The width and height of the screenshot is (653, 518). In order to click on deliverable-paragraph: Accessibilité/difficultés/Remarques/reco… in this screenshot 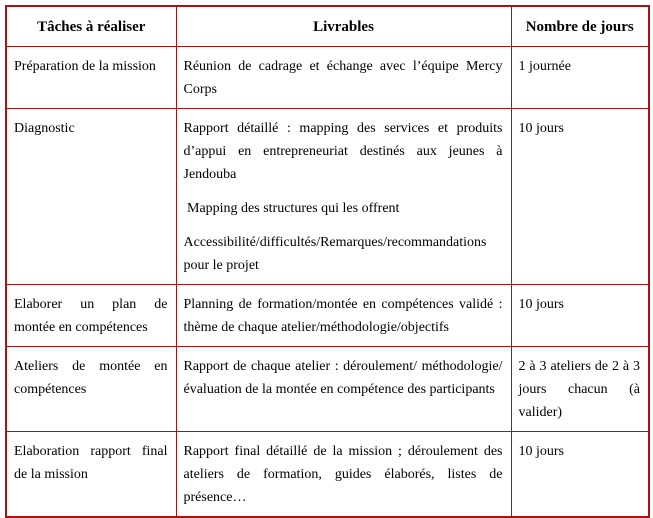, I will do `click(335, 254)`.